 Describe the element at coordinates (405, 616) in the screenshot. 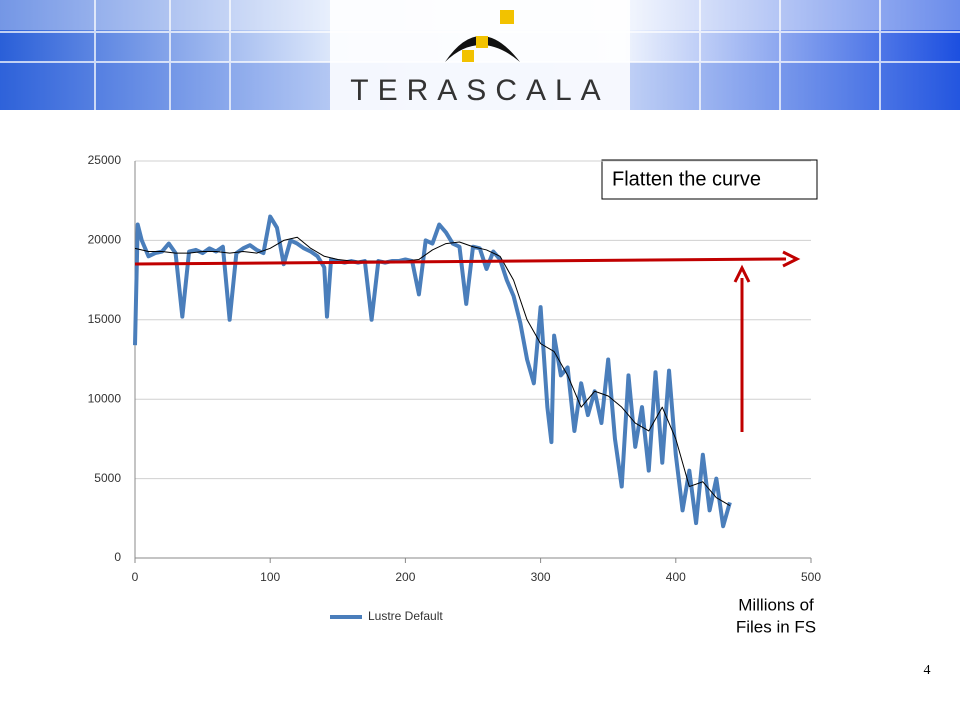

I see `legend-label: Lustre Default` at that location.